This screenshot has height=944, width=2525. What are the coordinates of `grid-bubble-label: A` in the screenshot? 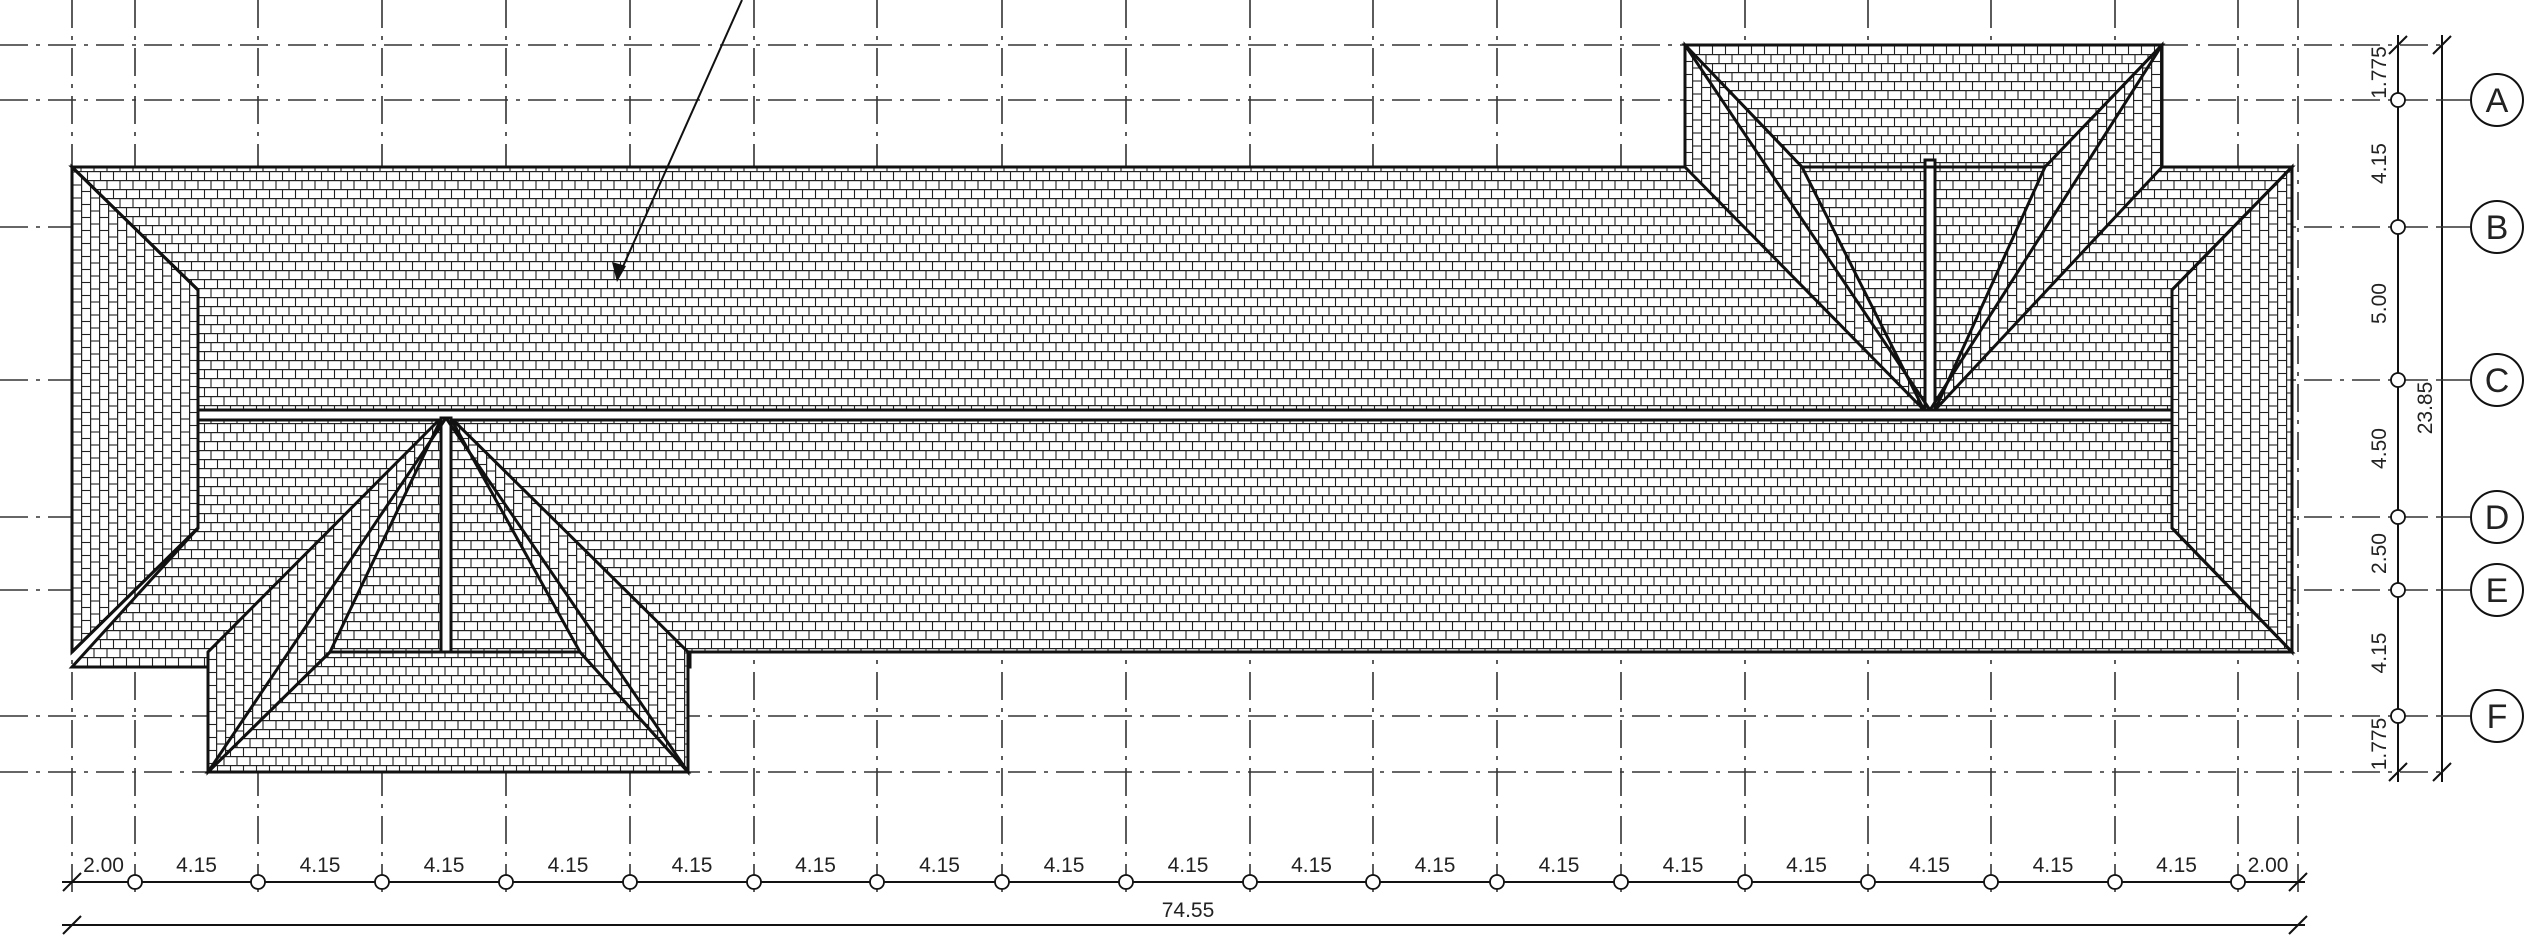 It's located at (2497, 101).